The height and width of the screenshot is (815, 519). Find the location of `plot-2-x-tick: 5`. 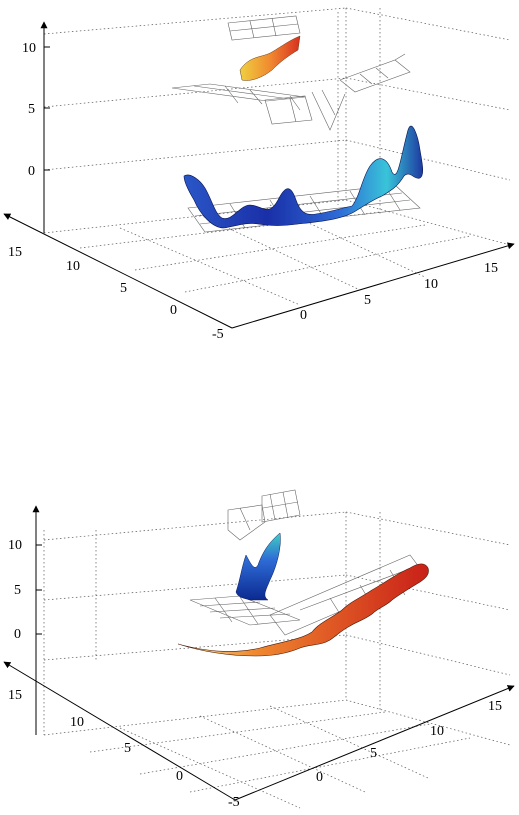

plot-2-x-tick: 5 is located at coordinates (127, 748).